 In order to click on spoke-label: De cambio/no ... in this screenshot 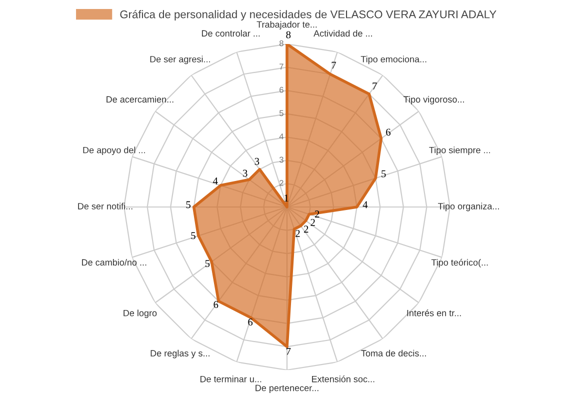, I will do `click(114, 262)`.